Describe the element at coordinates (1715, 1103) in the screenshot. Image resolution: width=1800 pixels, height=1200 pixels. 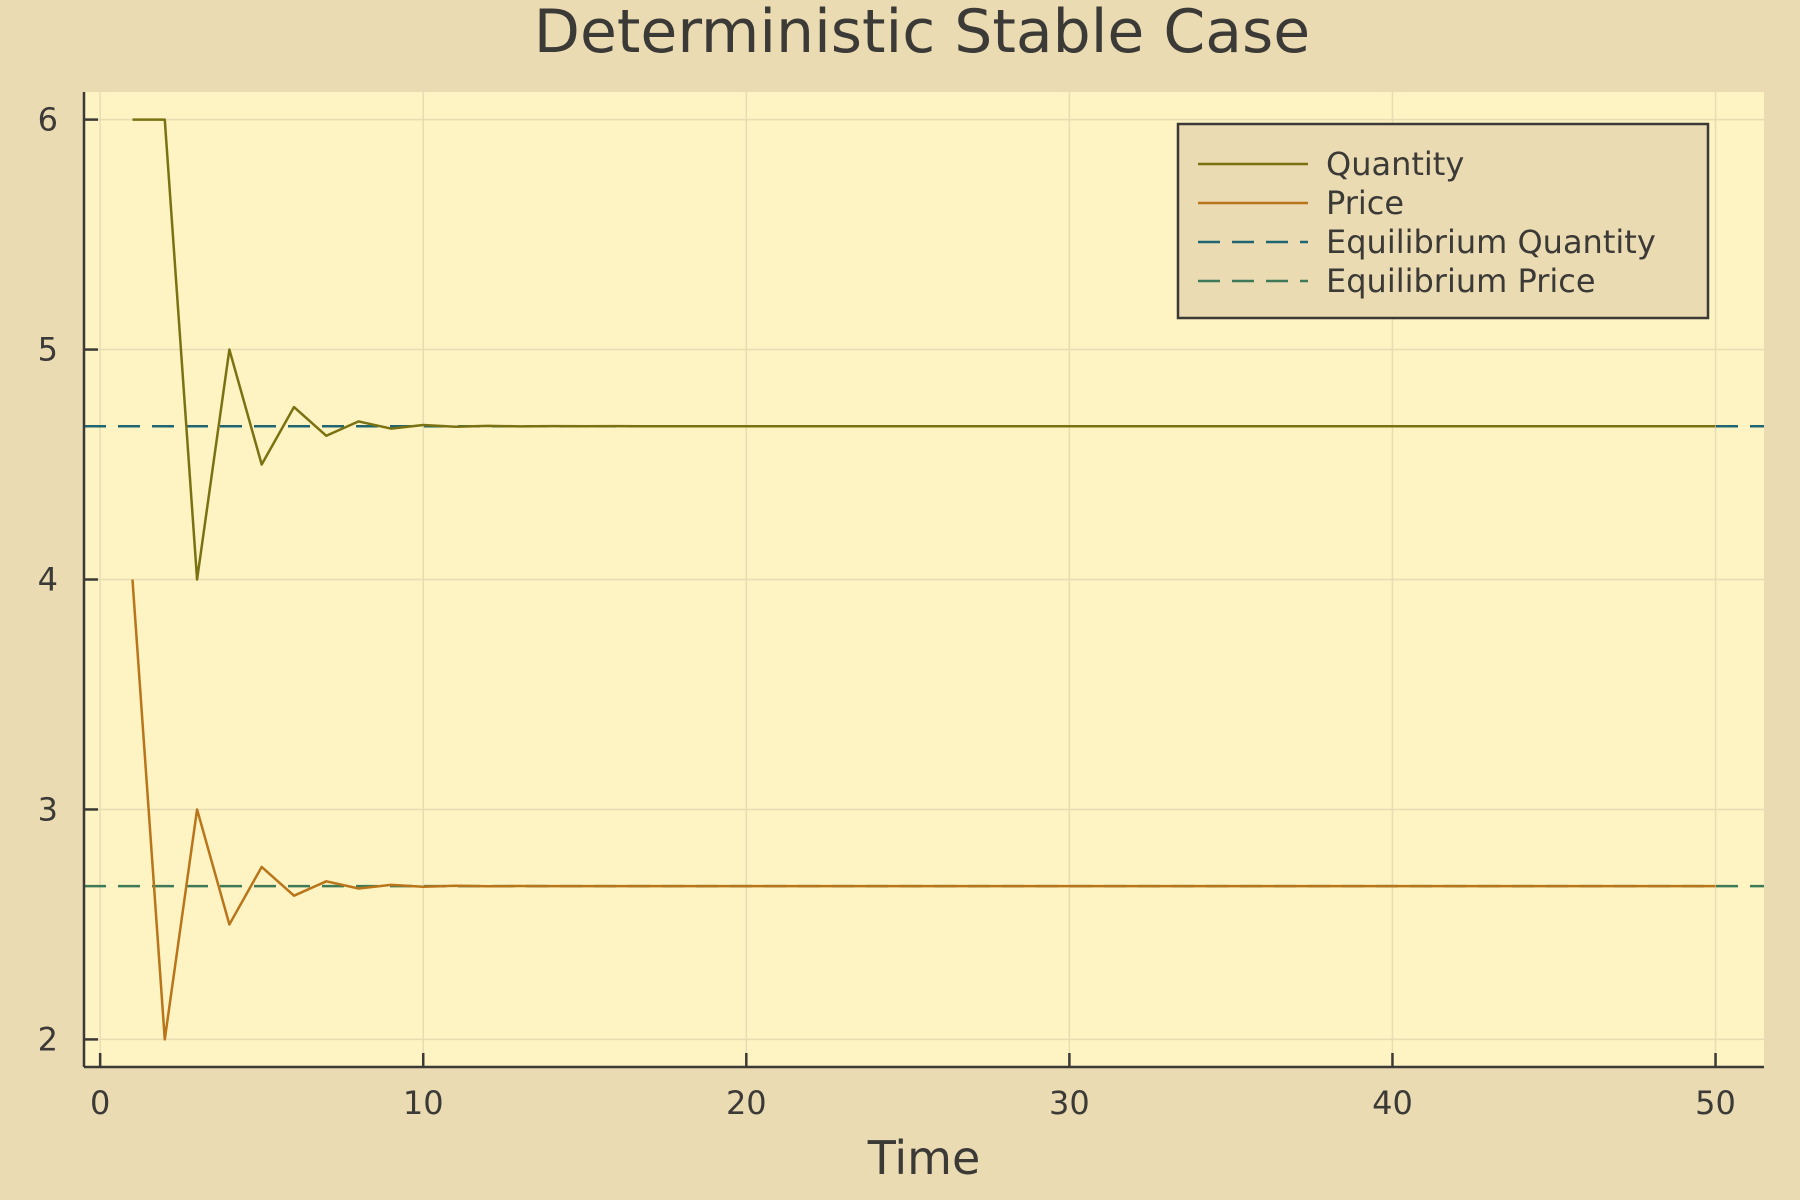
I see `x-tick-label: 50` at that location.